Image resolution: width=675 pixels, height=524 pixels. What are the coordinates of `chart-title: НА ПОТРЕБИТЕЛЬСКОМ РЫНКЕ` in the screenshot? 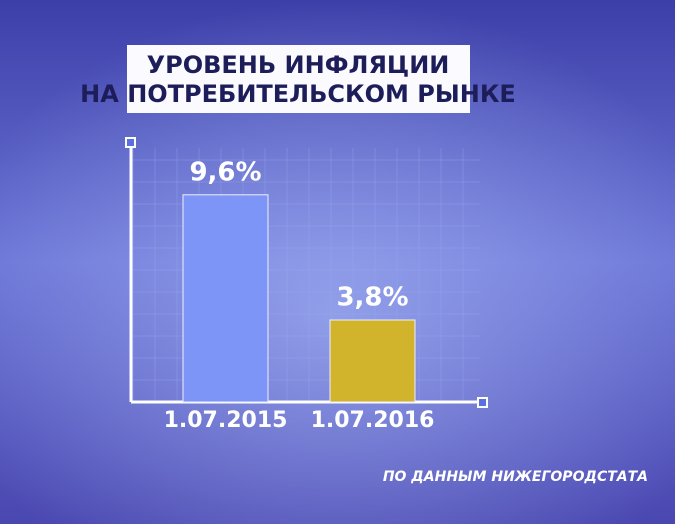 It's located at (298, 94).